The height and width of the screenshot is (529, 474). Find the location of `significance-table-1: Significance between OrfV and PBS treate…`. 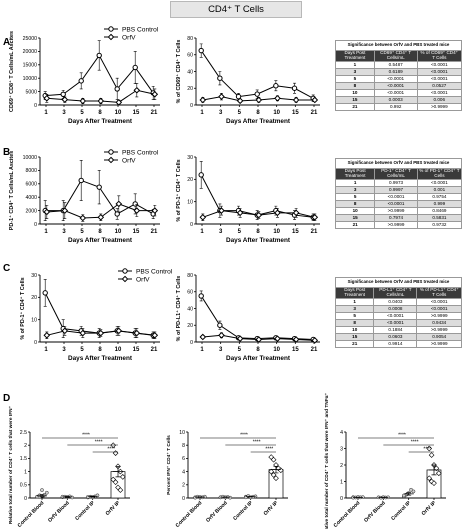

significance-table-1: Significance between OrfV and PBS treate… is located at coordinates (398, 194).